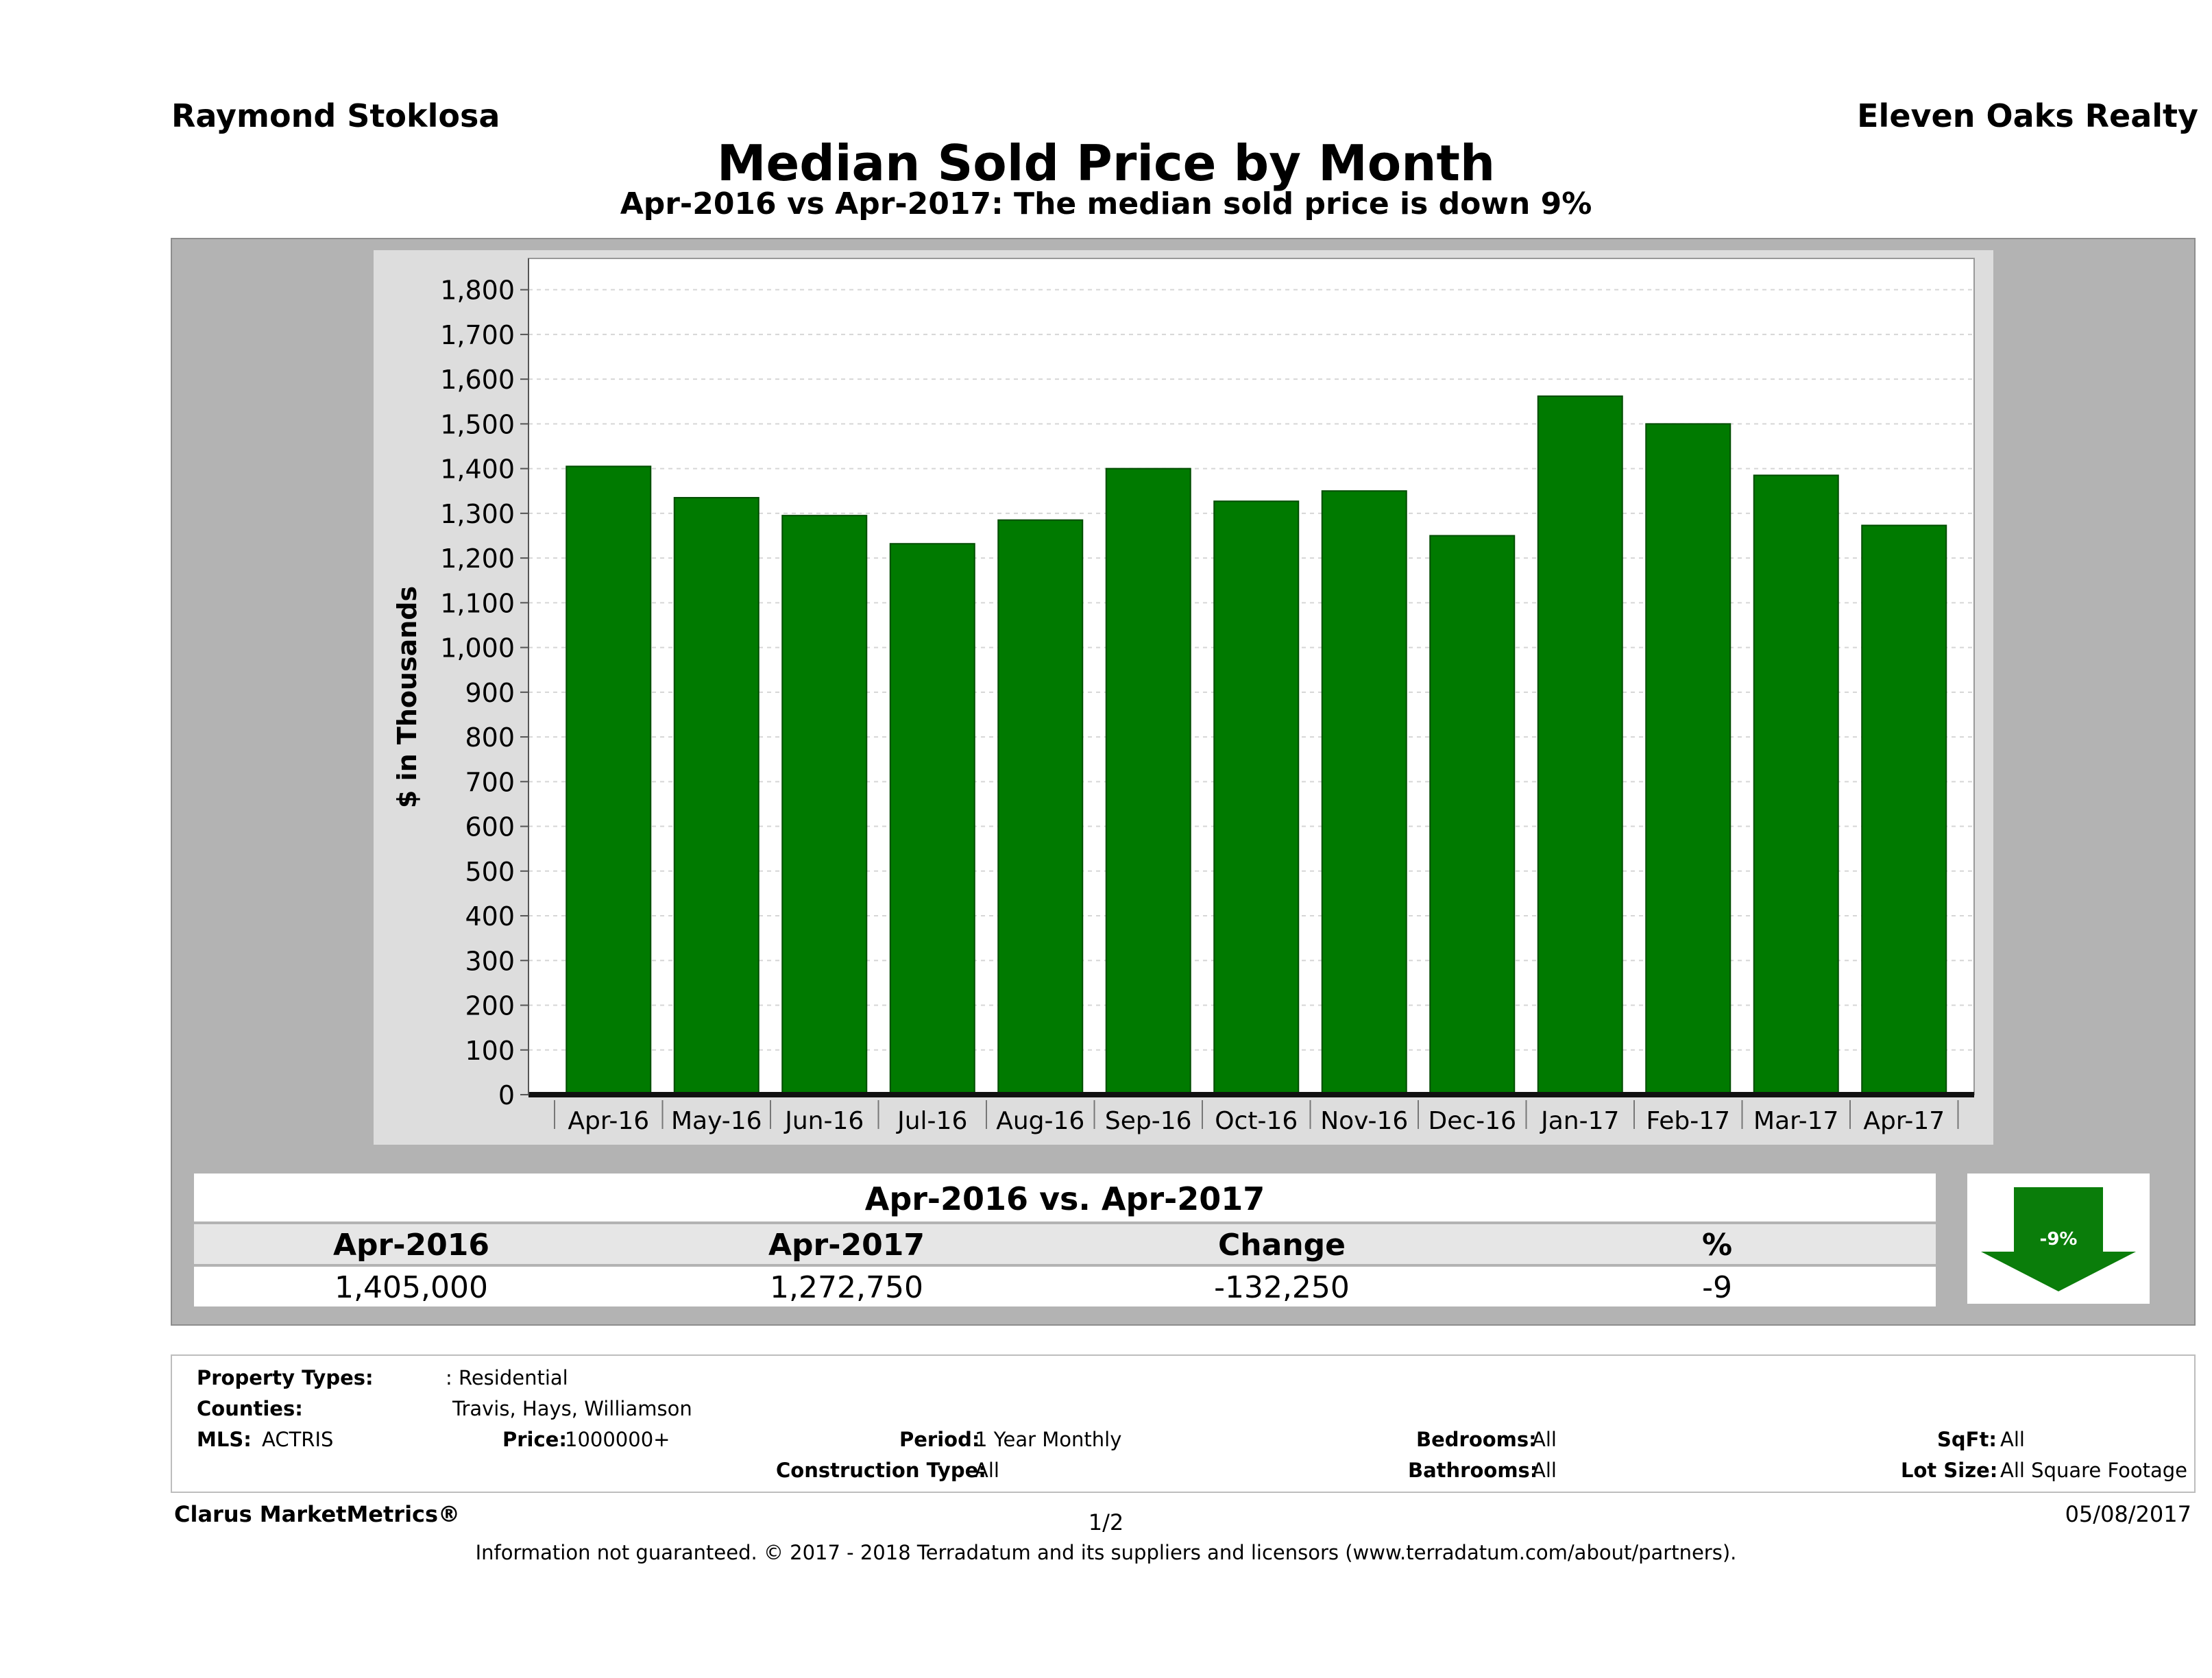 The height and width of the screenshot is (1678, 2212). Describe the element at coordinates (411, 1287) in the screenshot. I see `summary-value-apr-2016: 1,405,000` at that location.